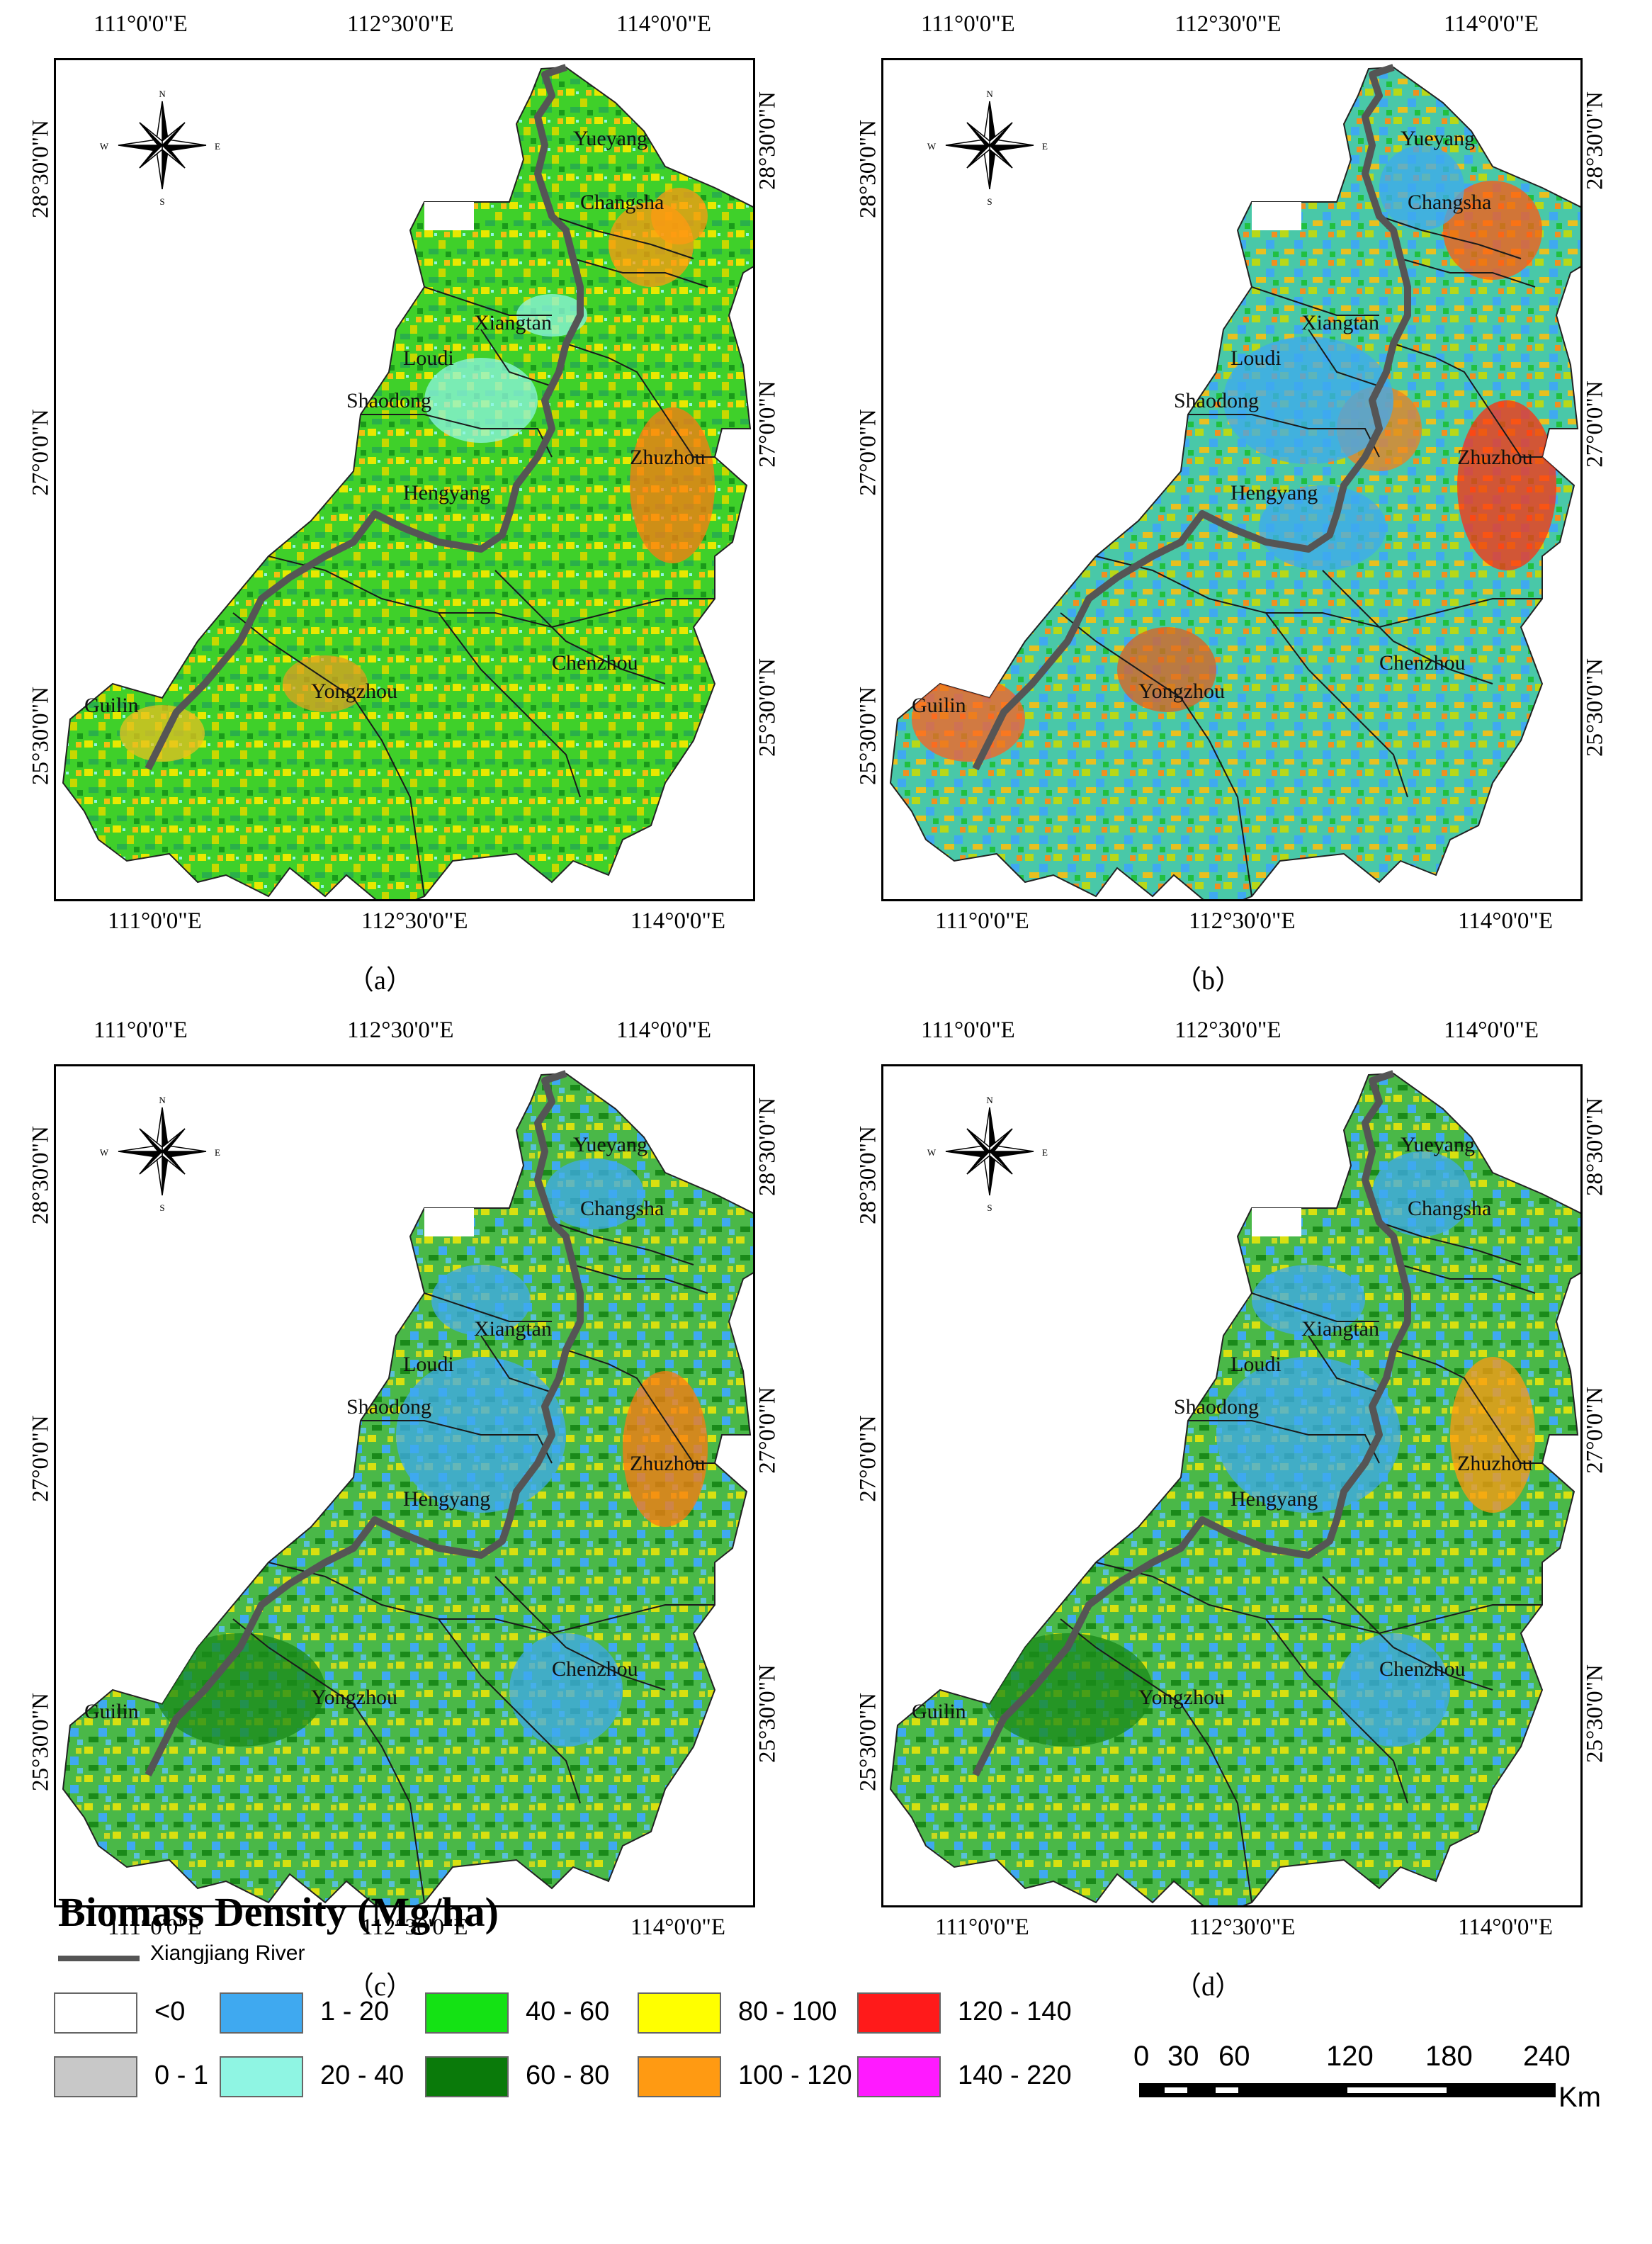 The image size is (1652, 2244). I want to click on city-label-yongzhou: Yongzhou, so click(354, 1697).